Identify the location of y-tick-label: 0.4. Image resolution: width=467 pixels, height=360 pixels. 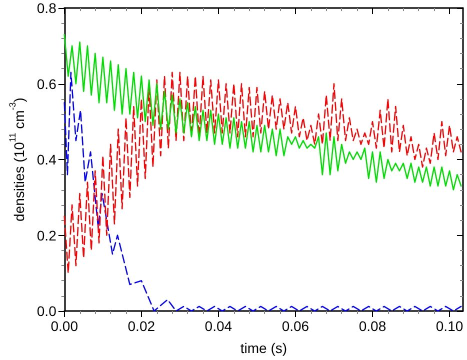
(46, 160).